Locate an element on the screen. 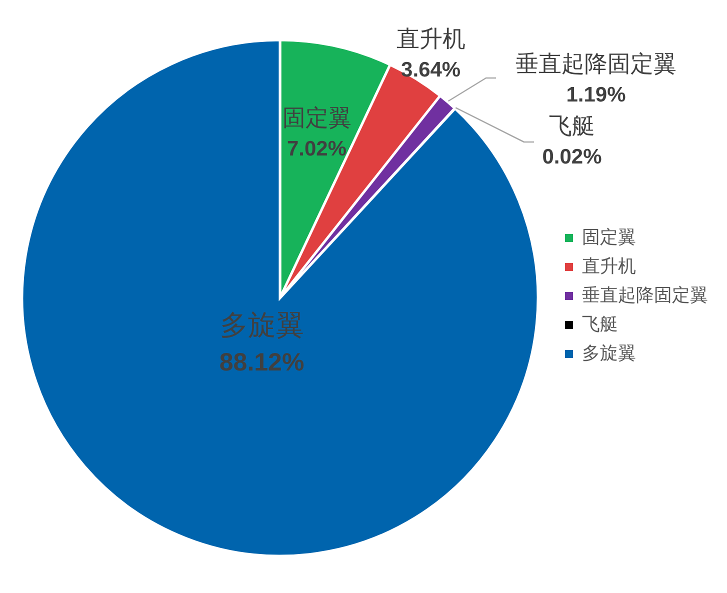 The height and width of the screenshot is (593, 727). slice-label: 多旋翼 is located at coordinates (262, 325).